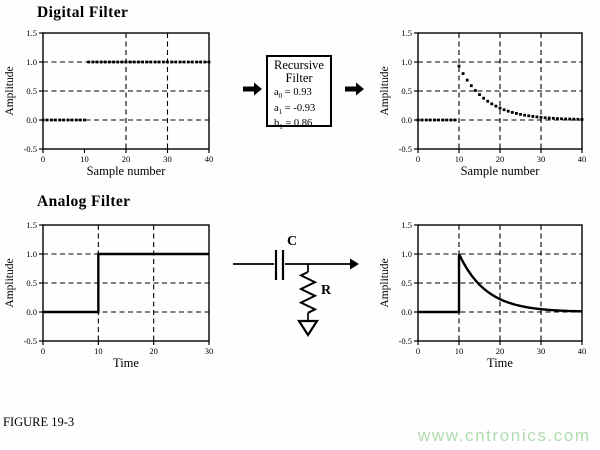 The width and height of the screenshot is (600, 450). What do you see at coordinates (84, 201) in the screenshot?
I see `analog-filter-heading: Analog Filter` at bounding box center [84, 201].